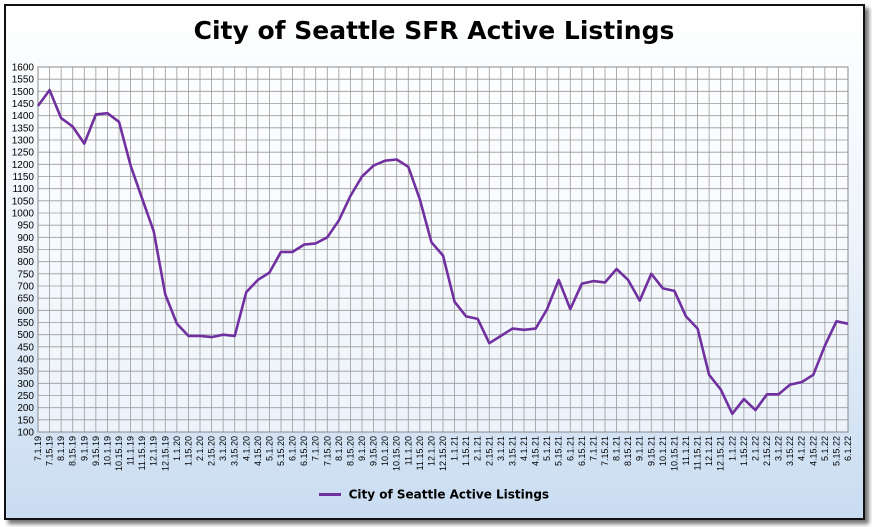 The image size is (872, 527). Describe the element at coordinates (767, 451) in the screenshot. I see `x-tick-label: 2.15.22` at that location.